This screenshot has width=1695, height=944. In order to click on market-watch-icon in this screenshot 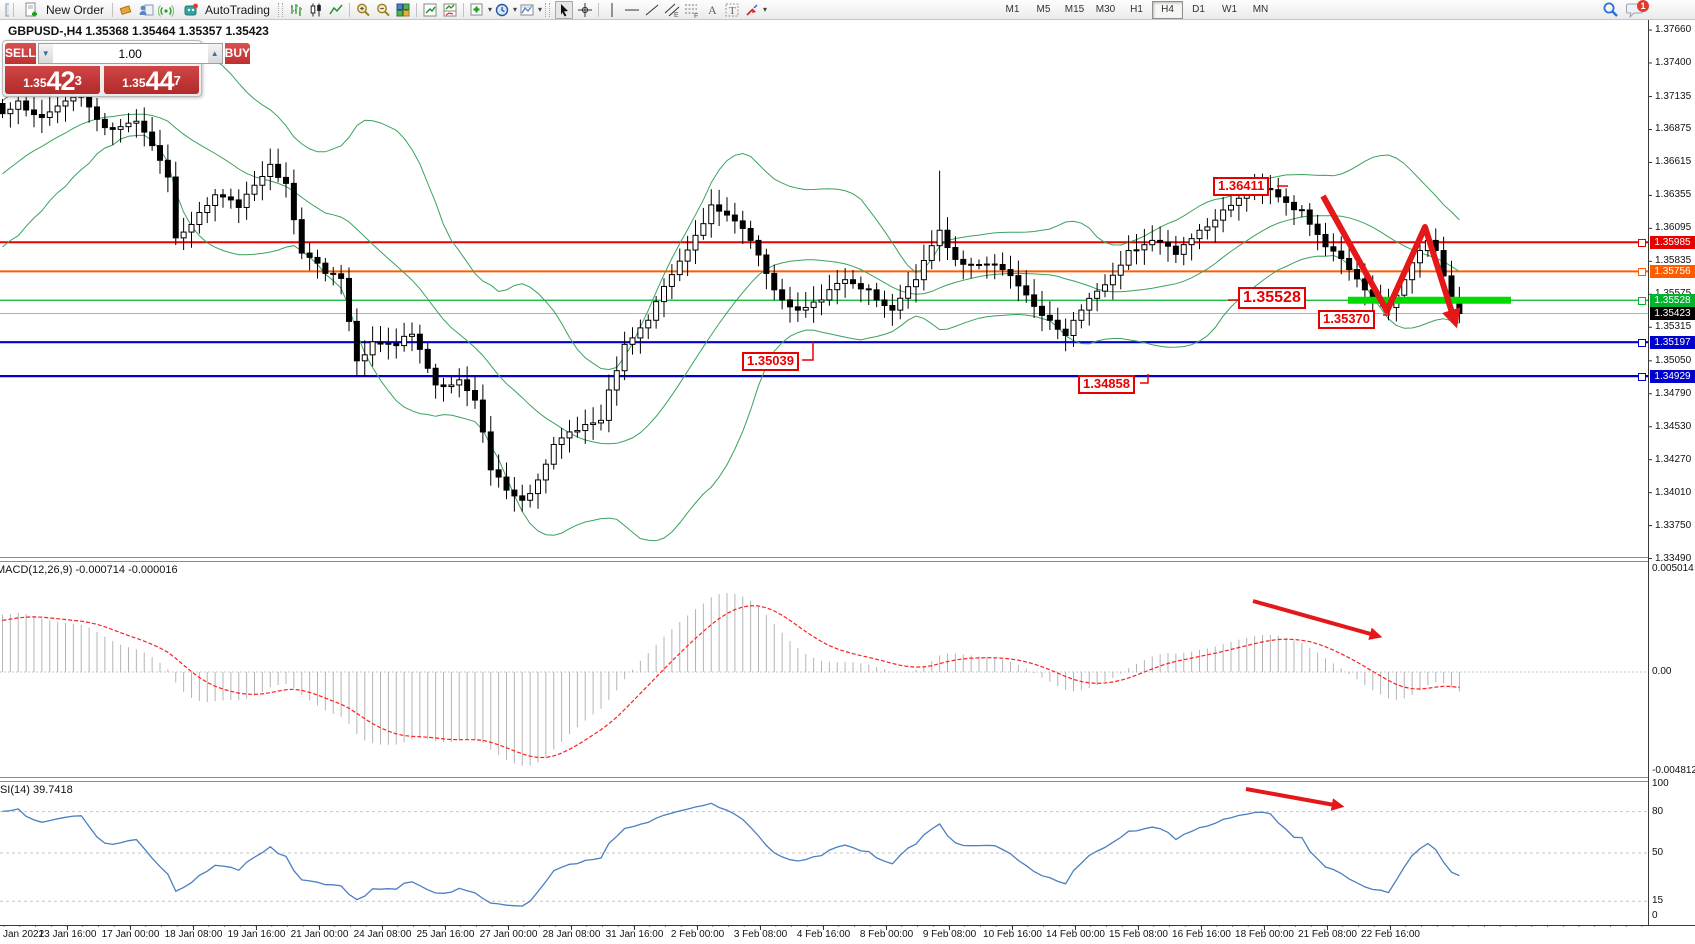, I will do `click(126, 10)`.